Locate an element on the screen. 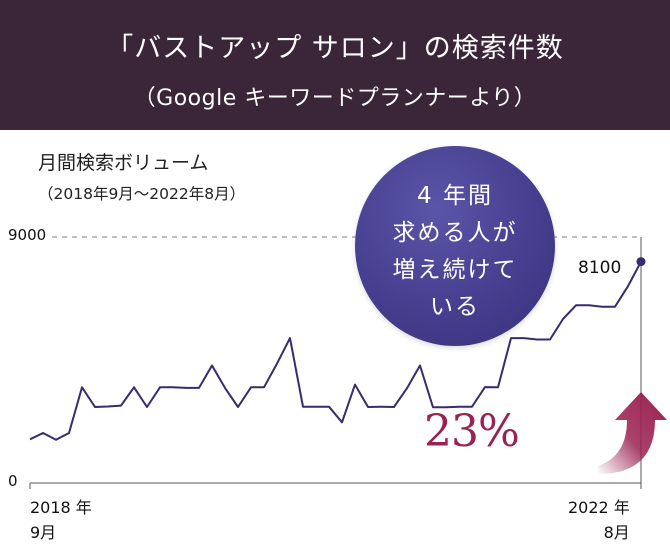  end-point-marker is located at coordinates (641, 262).